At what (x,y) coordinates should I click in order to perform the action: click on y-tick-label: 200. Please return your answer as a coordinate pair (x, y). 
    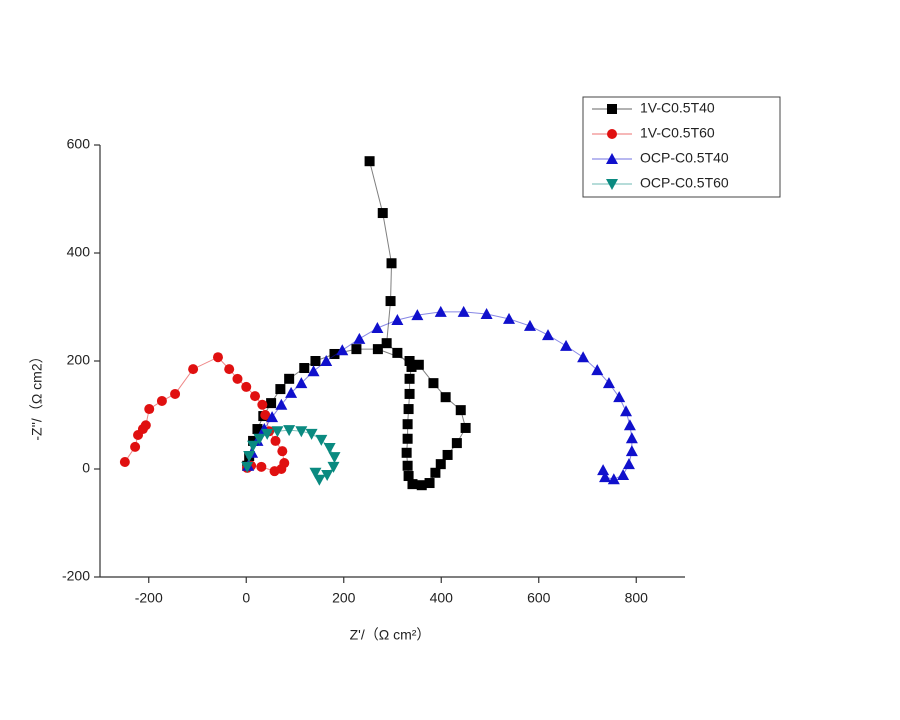
    Looking at the image, I should click on (79, 360).